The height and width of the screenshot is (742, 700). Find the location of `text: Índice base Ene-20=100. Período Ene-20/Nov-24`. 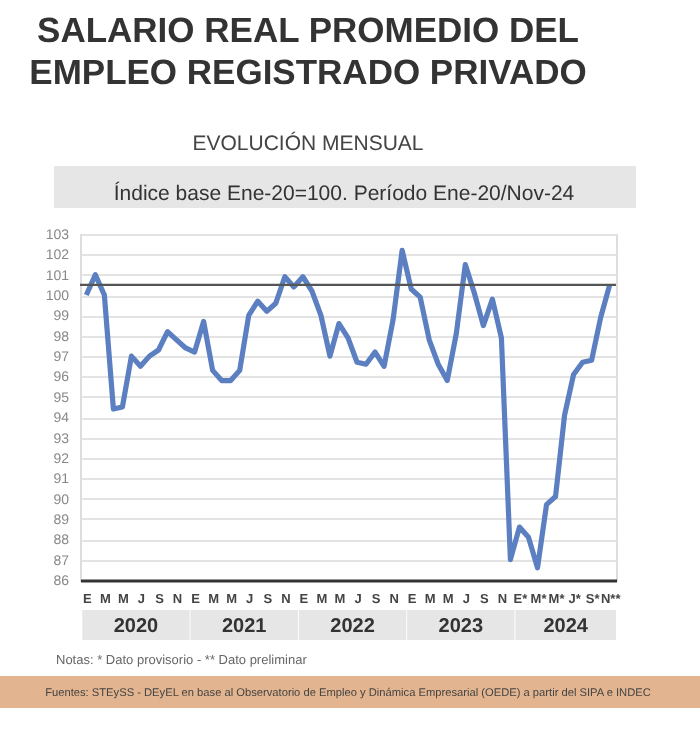

text: Índice base Ene-20=100. Período Ene-20/Nov-24 is located at coordinates (344, 193).